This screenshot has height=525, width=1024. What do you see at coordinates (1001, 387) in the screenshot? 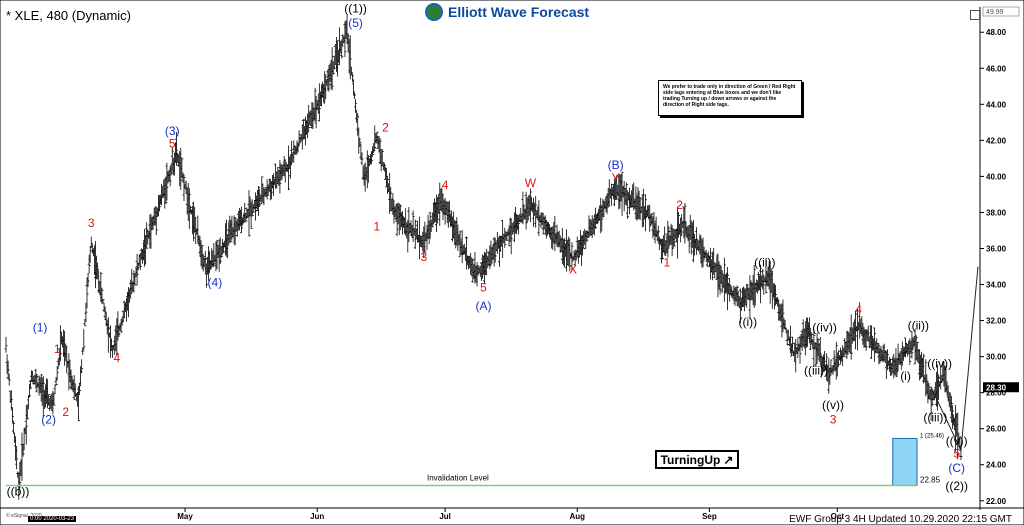
I see `current-price-tag` at bounding box center [1001, 387].